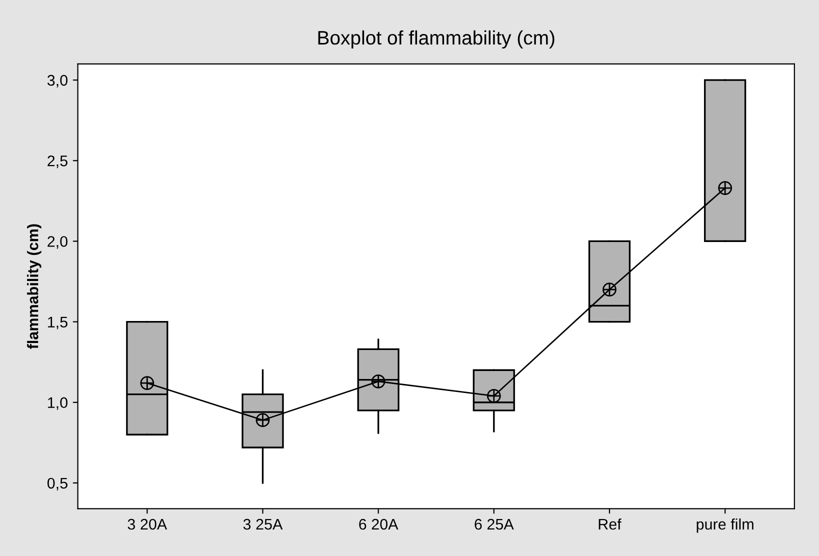 The image size is (819, 556). Describe the element at coordinates (610, 524) in the screenshot. I see `x-tick-label: Ref` at that location.